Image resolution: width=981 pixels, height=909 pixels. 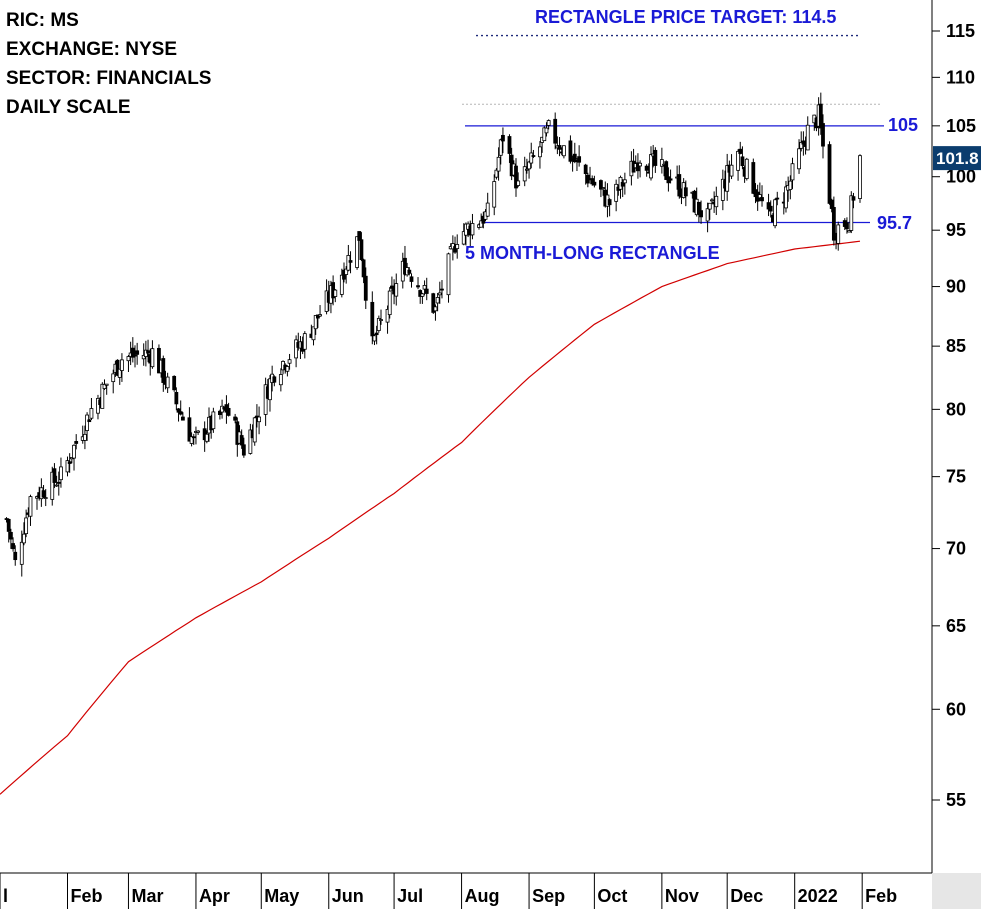 What do you see at coordinates (685, 17) in the screenshot?
I see `target-label: RECTANGLE PRICE TARGET: 114.5` at bounding box center [685, 17].